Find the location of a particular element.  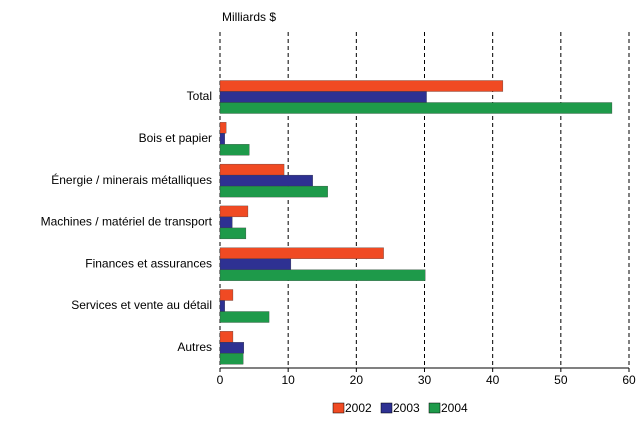

x-tick-label: 40 is located at coordinates (493, 380).